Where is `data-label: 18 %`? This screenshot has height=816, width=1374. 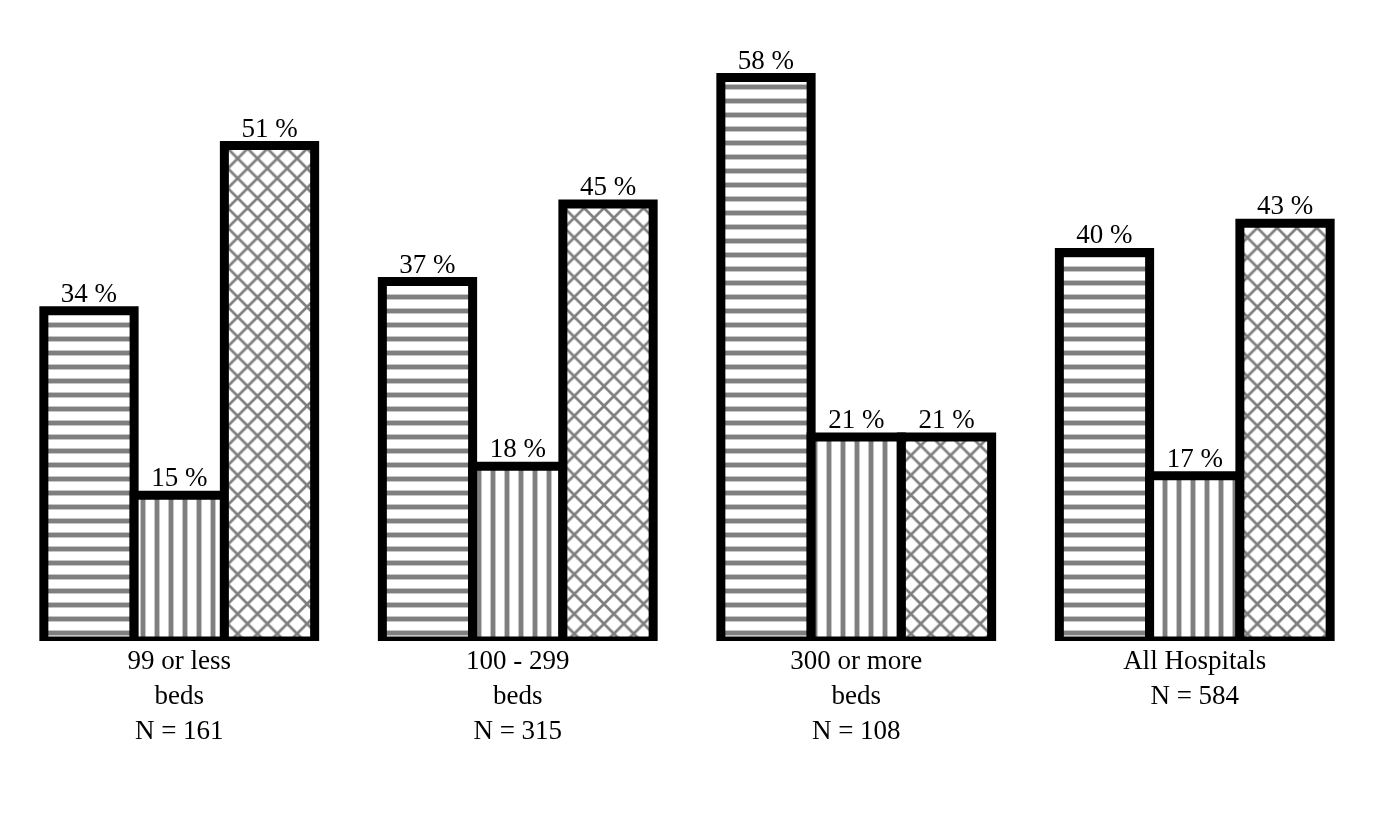 data-label: 18 % is located at coordinates (517, 448).